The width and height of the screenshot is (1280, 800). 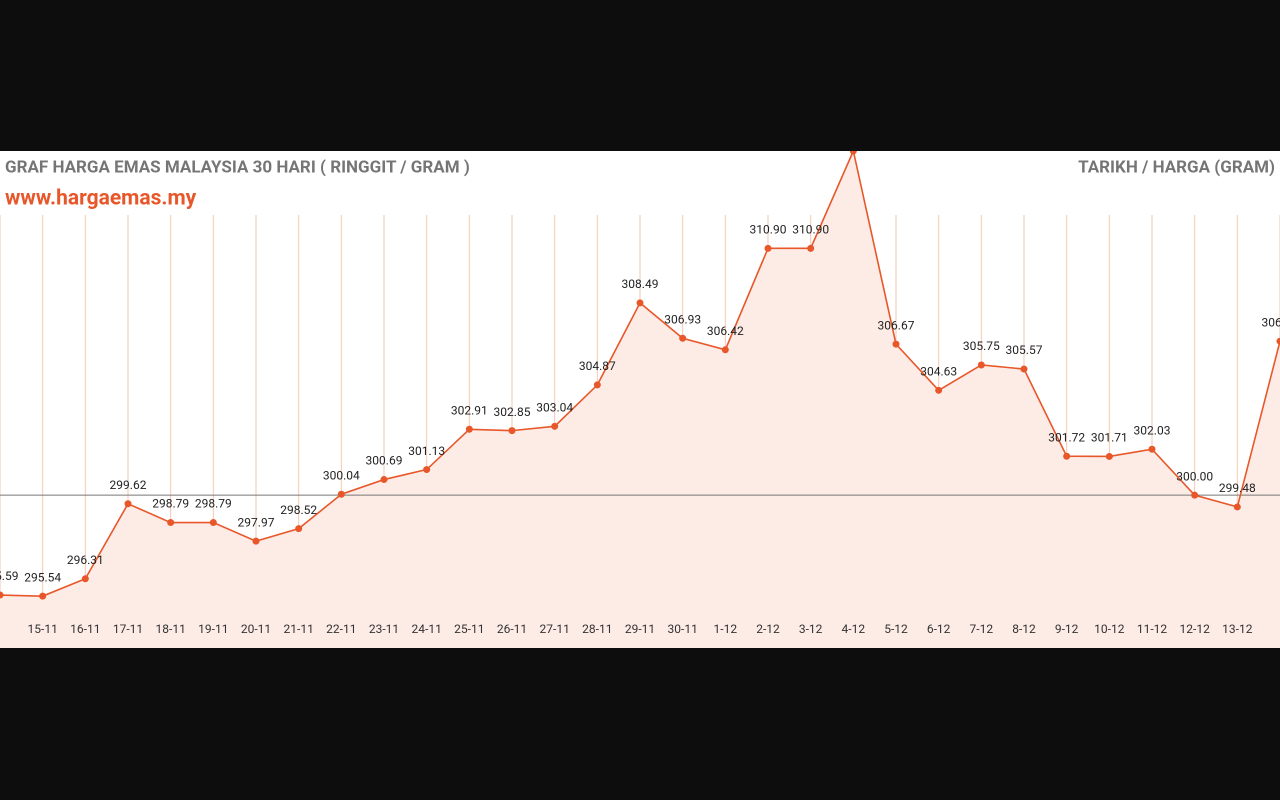 What do you see at coordinates (427, 629) in the screenshot?
I see `x-tick-label: 24-11` at bounding box center [427, 629].